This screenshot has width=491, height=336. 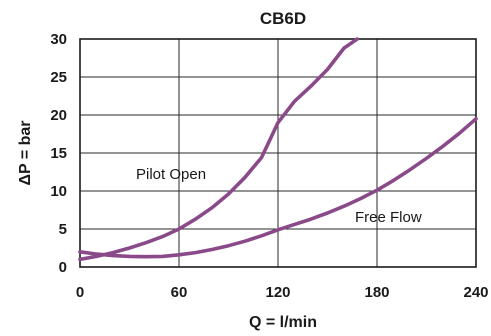 What do you see at coordinates (388, 217) in the screenshot?
I see `annotation-free-flow: Free Flow` at bounding box center [388, 217].